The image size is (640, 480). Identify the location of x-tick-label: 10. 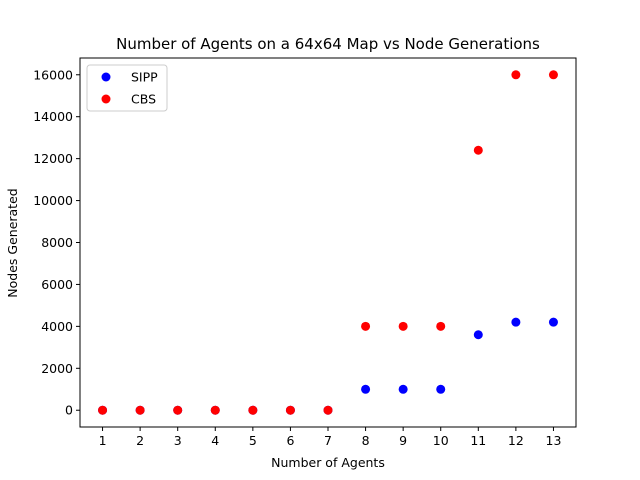
(441, 440).